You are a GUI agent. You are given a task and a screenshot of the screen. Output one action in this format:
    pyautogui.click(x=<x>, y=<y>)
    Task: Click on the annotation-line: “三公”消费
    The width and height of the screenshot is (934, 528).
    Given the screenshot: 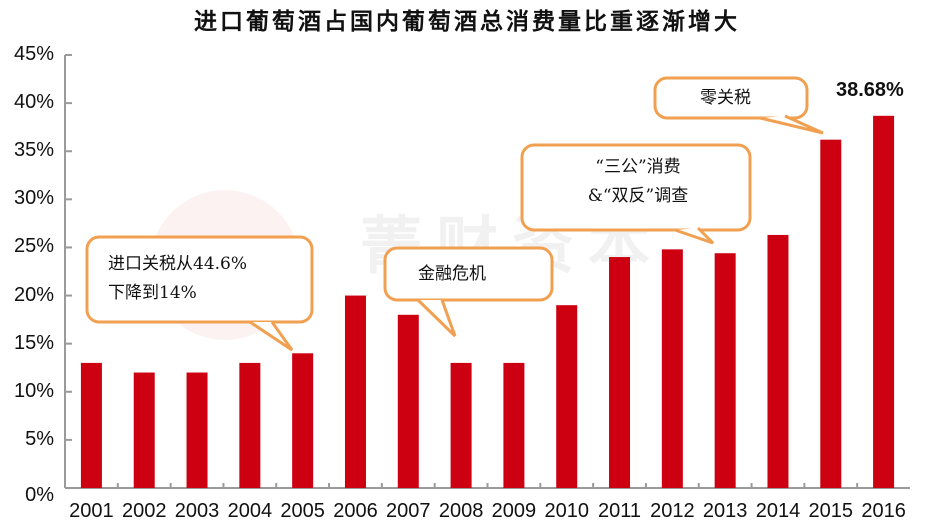 What is the action you would take?
    pyautogui.click(x=638, y=167)
    